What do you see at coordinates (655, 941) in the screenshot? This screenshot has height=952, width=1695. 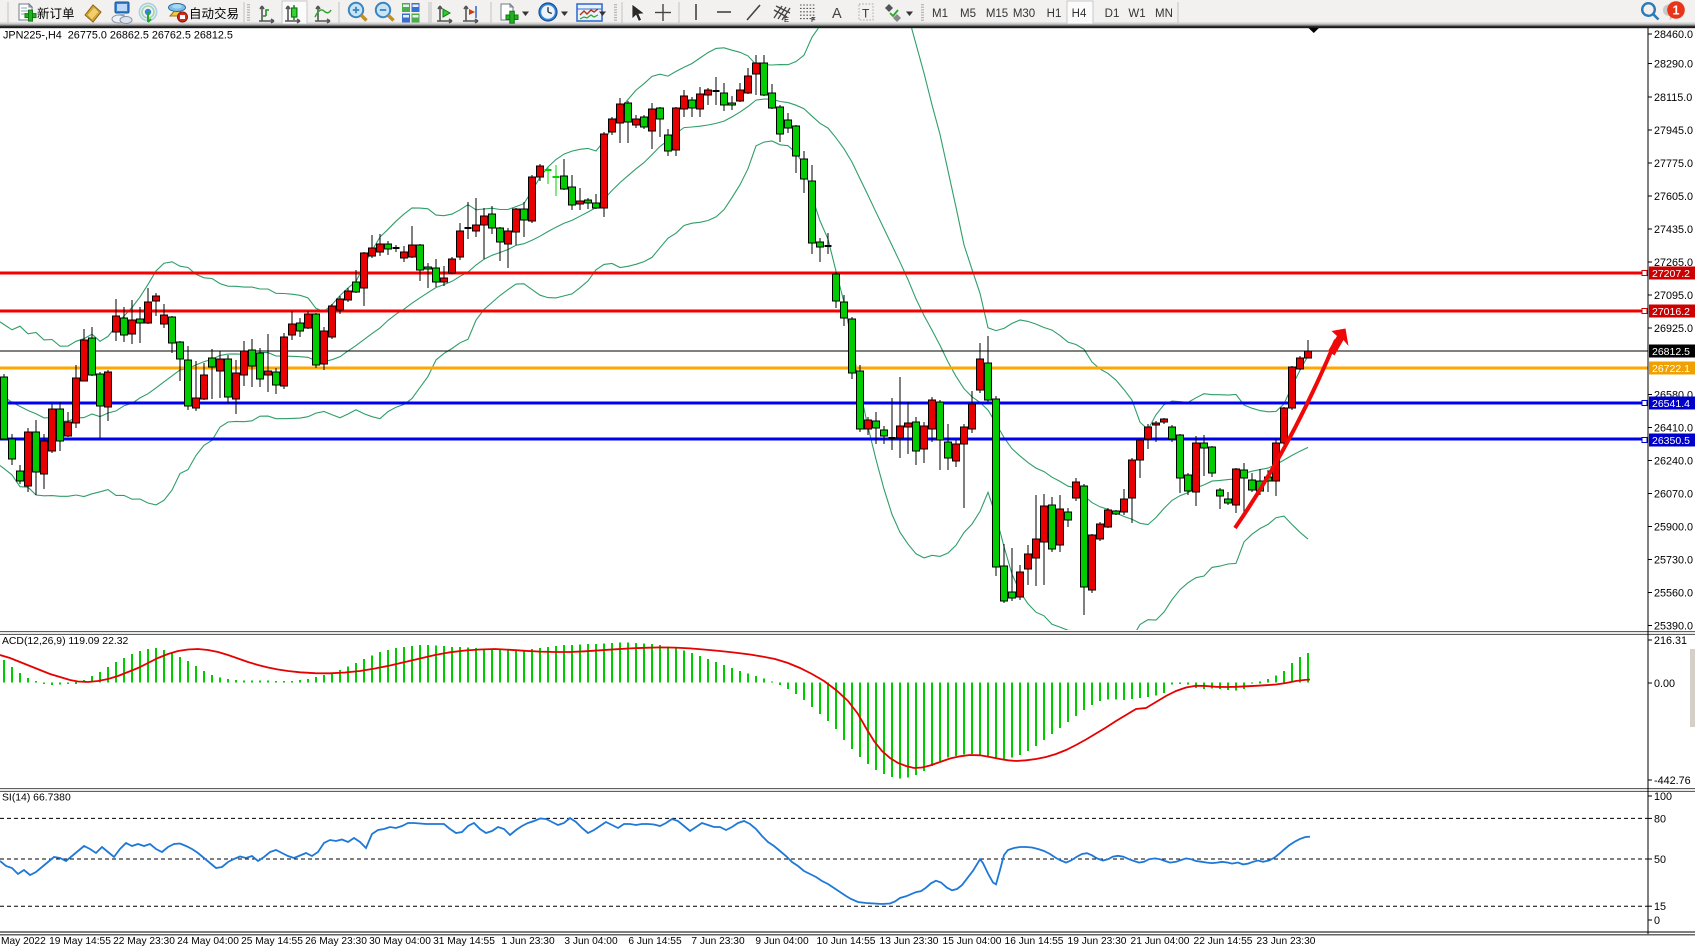 I see `svg-text: 6 Jun 14:55` at bounding box center [655, 941].